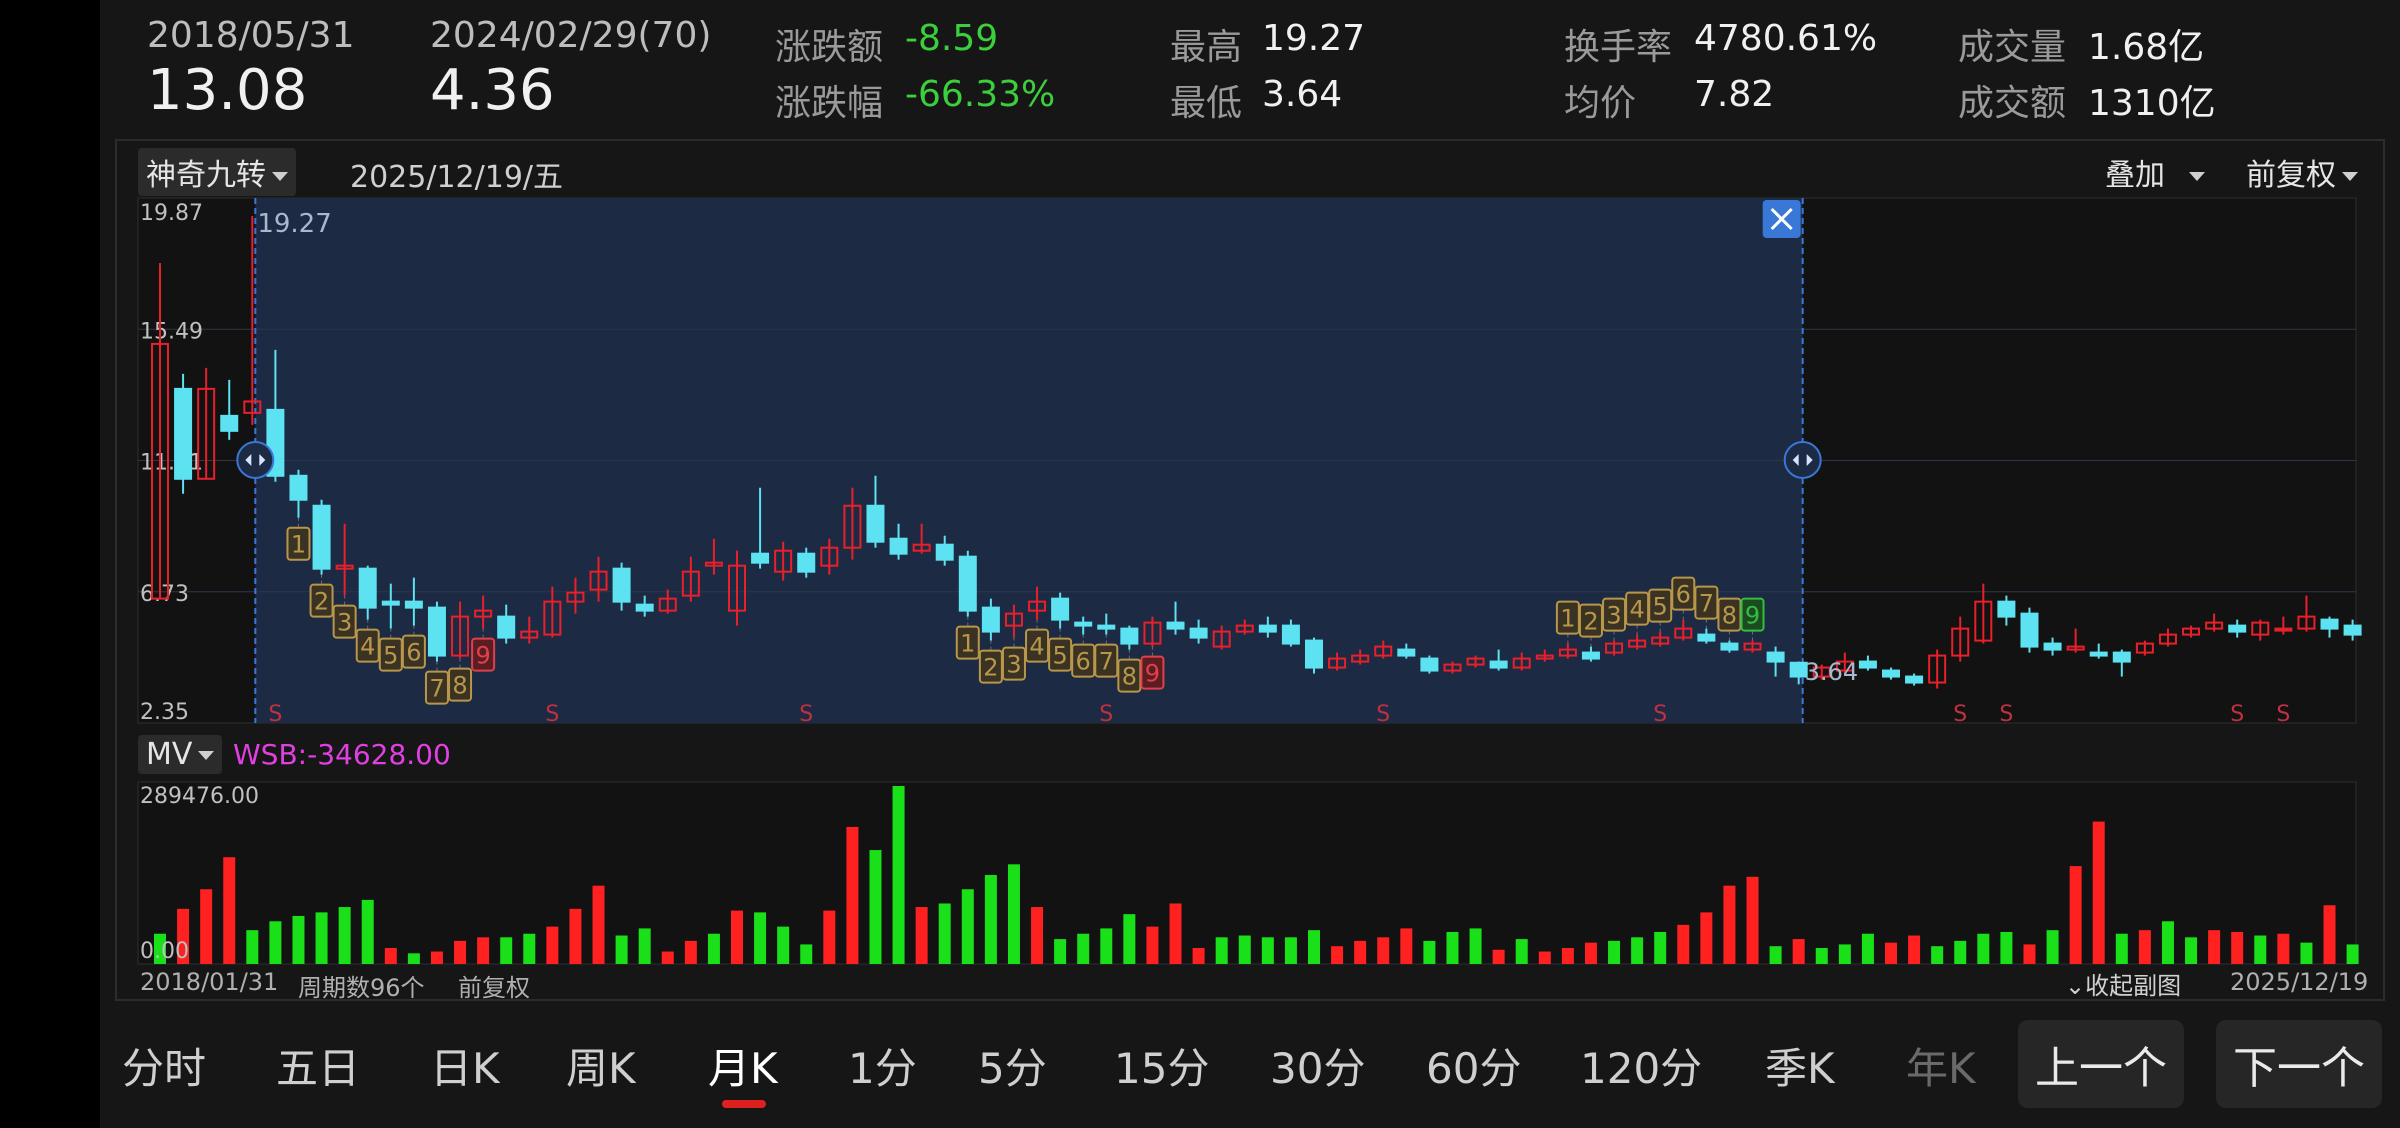 This screenshot has height=1128, width=2400. I want to click on cursor-date: 2025/12/19/五, so click(457, 177).